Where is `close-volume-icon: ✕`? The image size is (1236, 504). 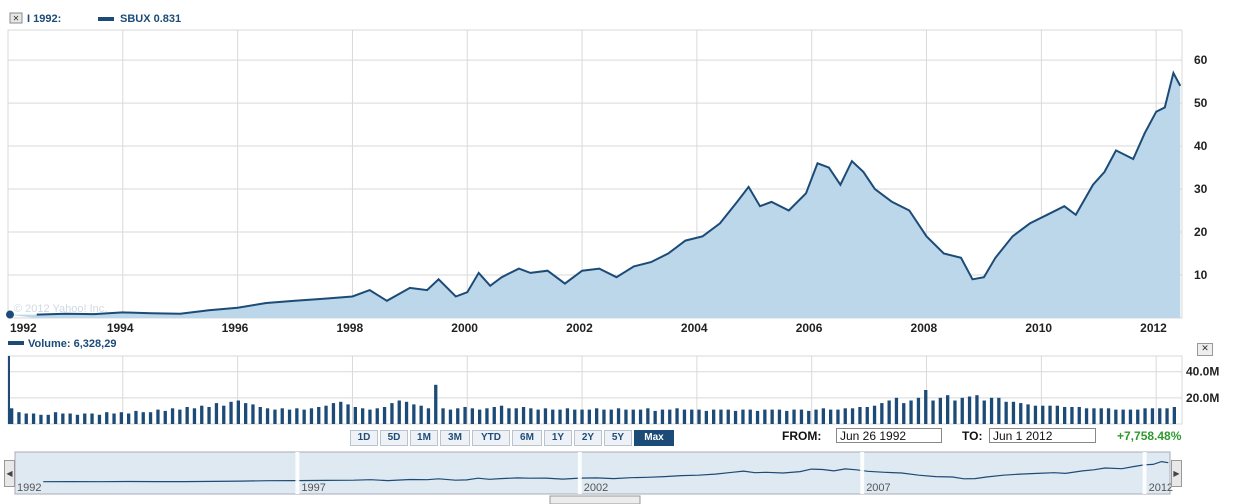
close-volume-icon: ✕ is located at coordinates (1205, 349).